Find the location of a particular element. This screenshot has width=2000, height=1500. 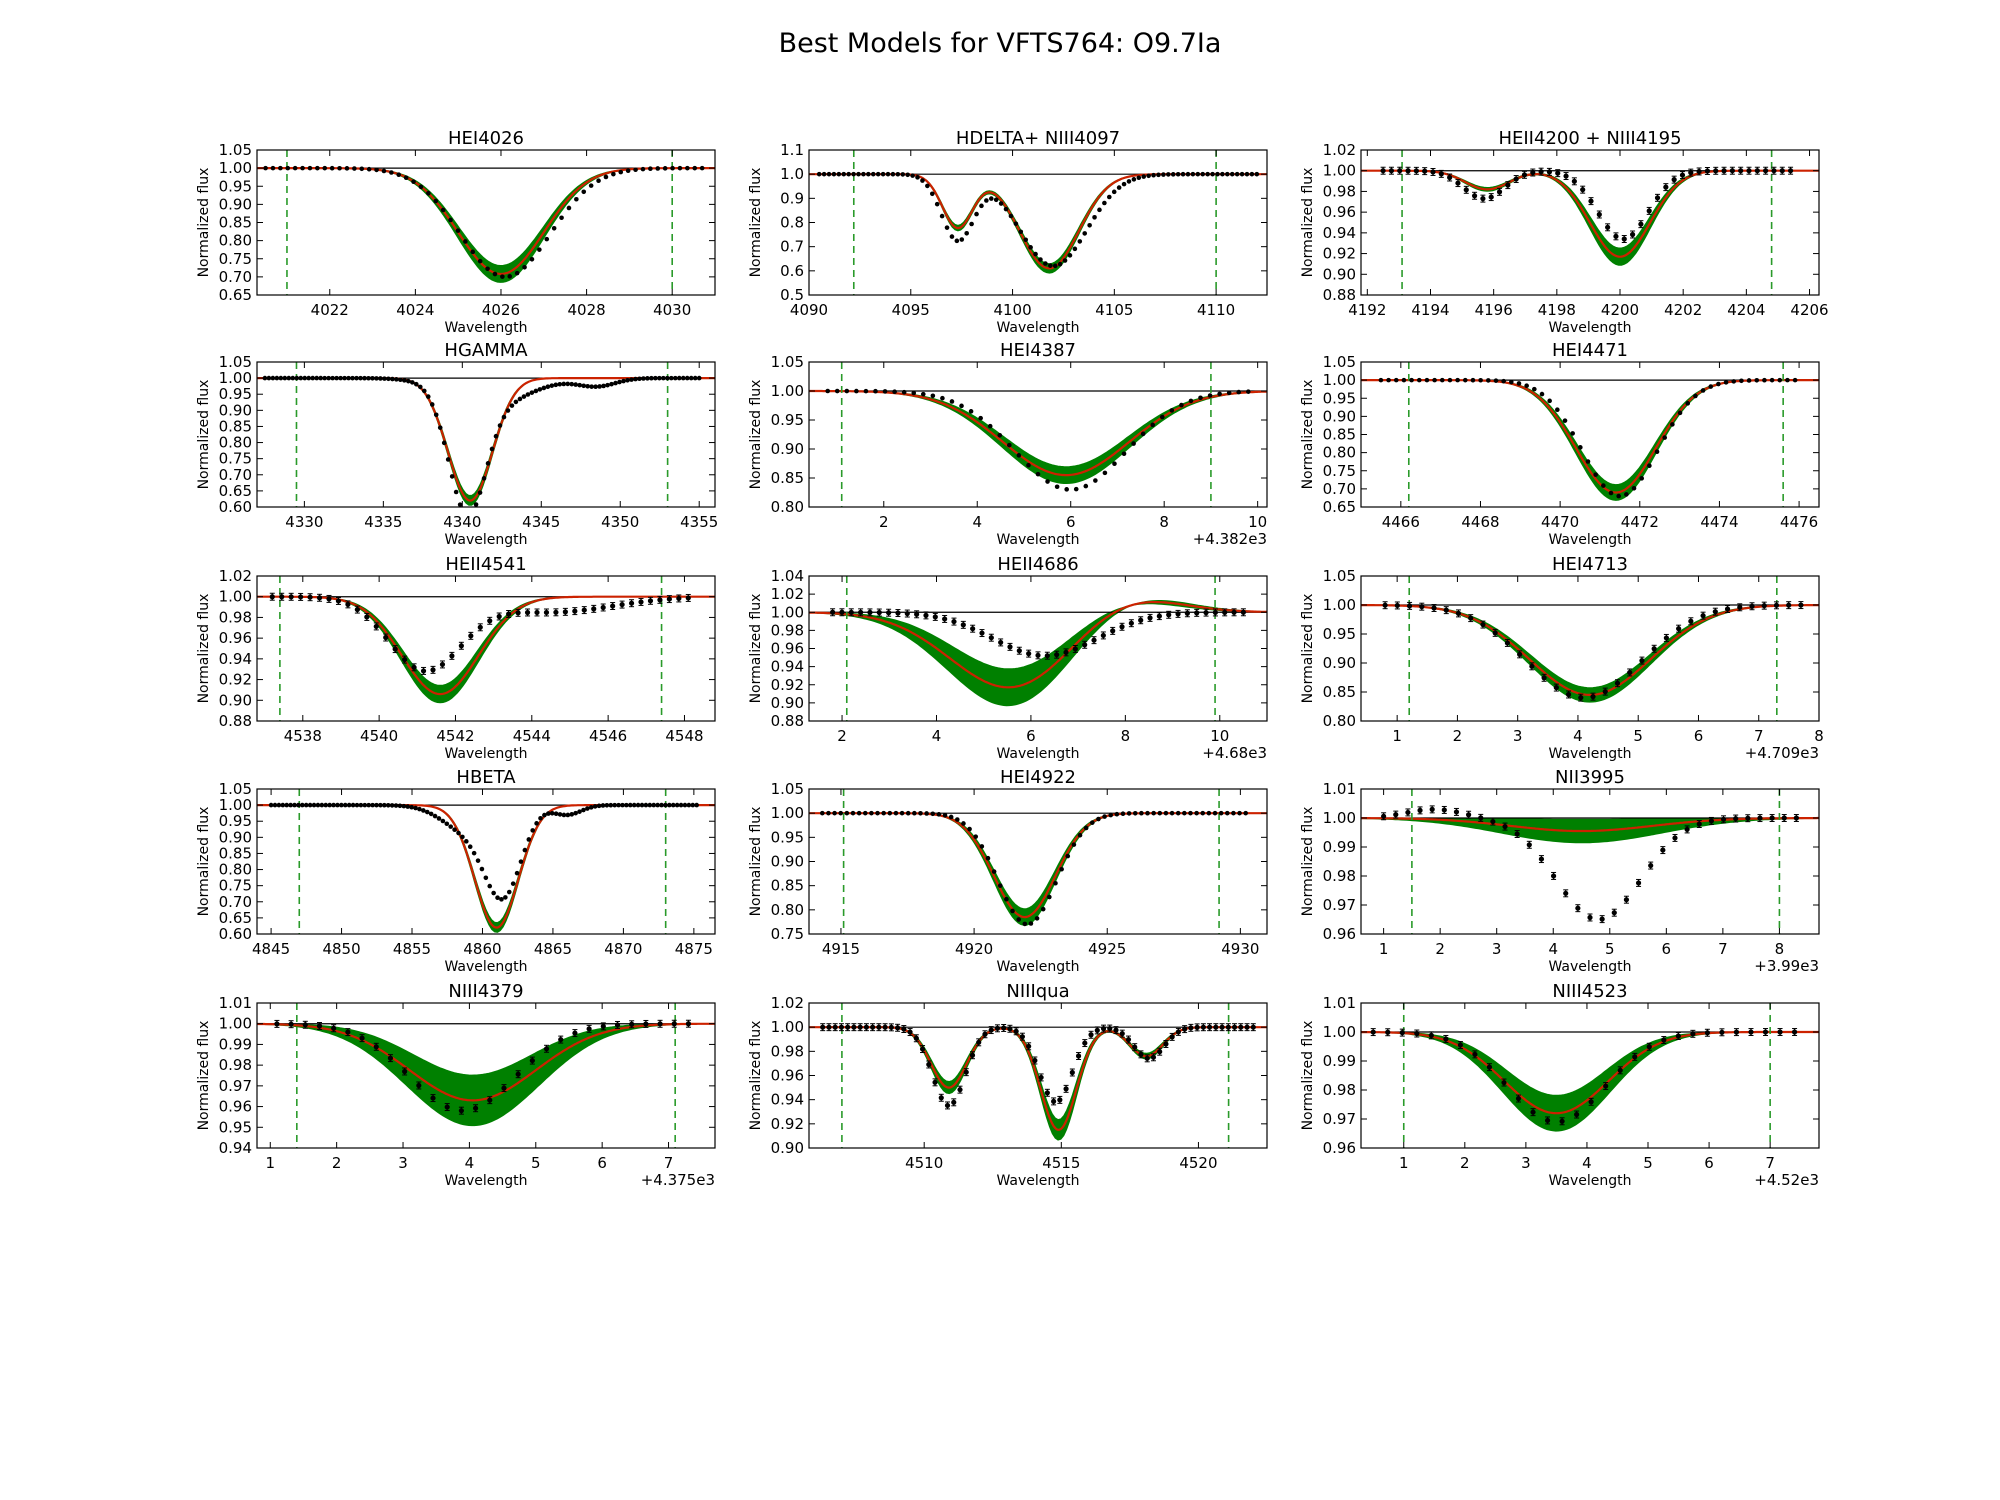

y-tick-label: 0.98 is located at coordinates (1339, 1090).